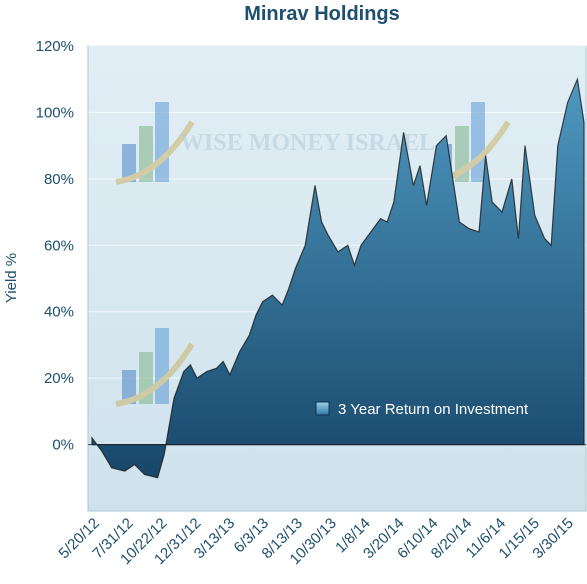  What do you see at coordinates (322, 14) in the screenshot?
I see `chart-title: Minrav Holdings` at bounding box center [322, 14].